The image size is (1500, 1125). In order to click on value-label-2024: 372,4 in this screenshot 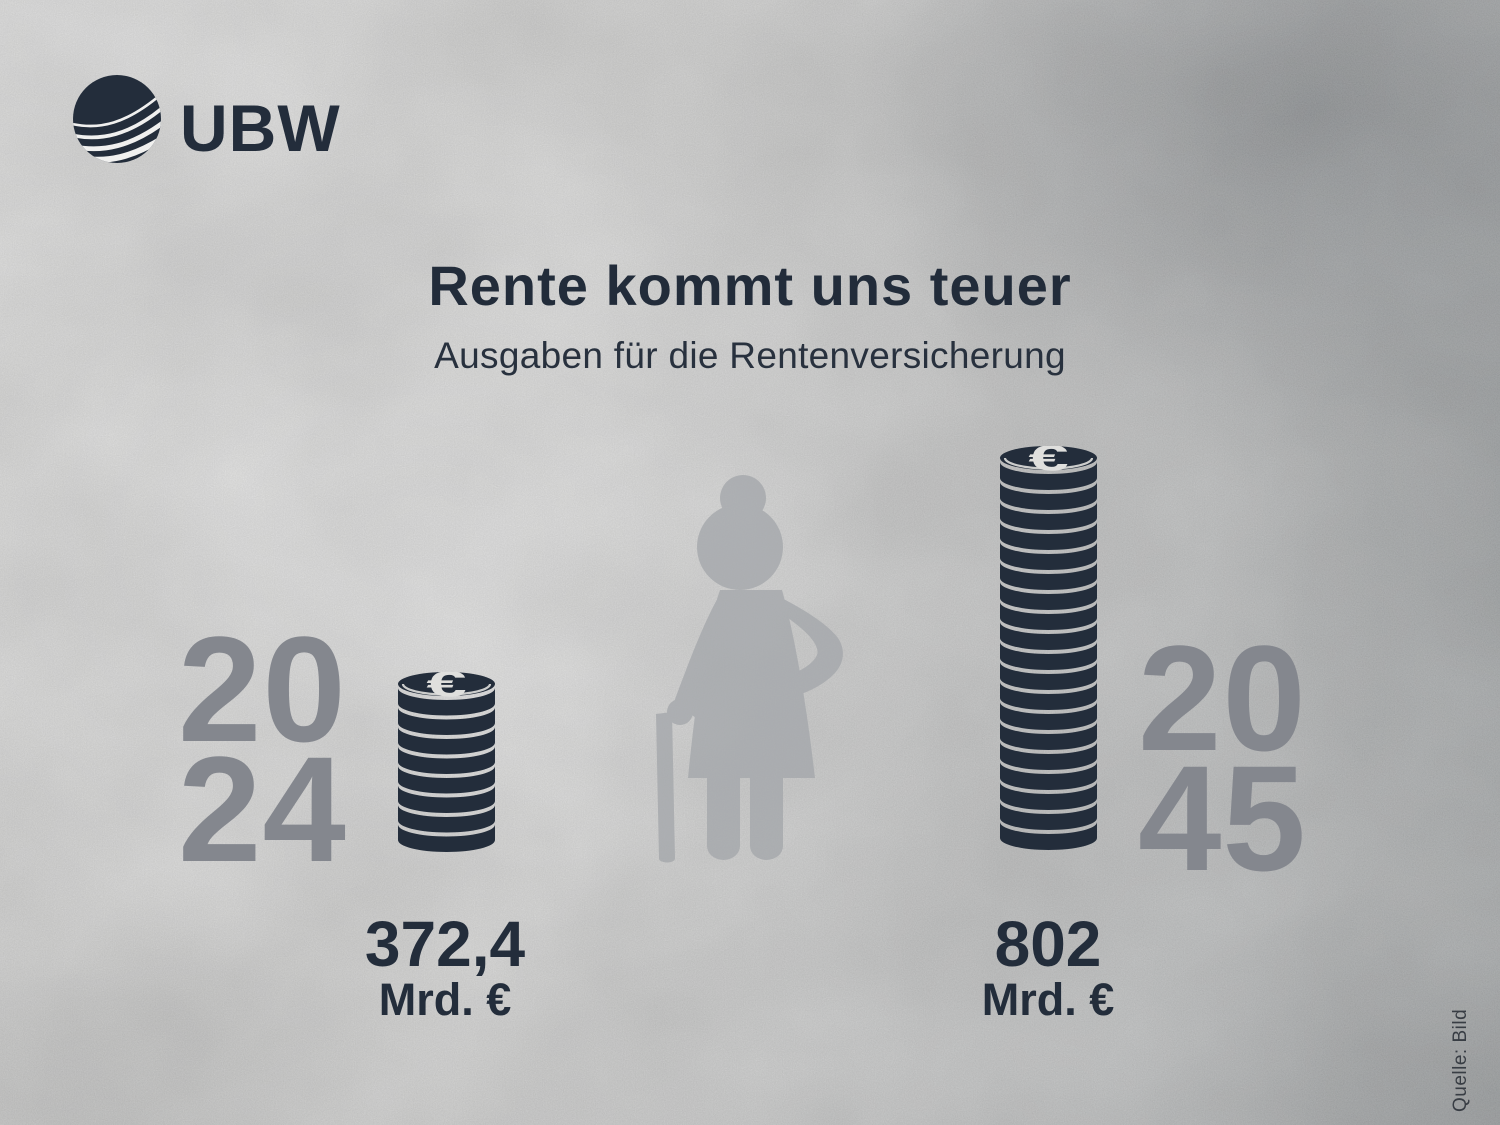, I will do `click(445, 944)`.